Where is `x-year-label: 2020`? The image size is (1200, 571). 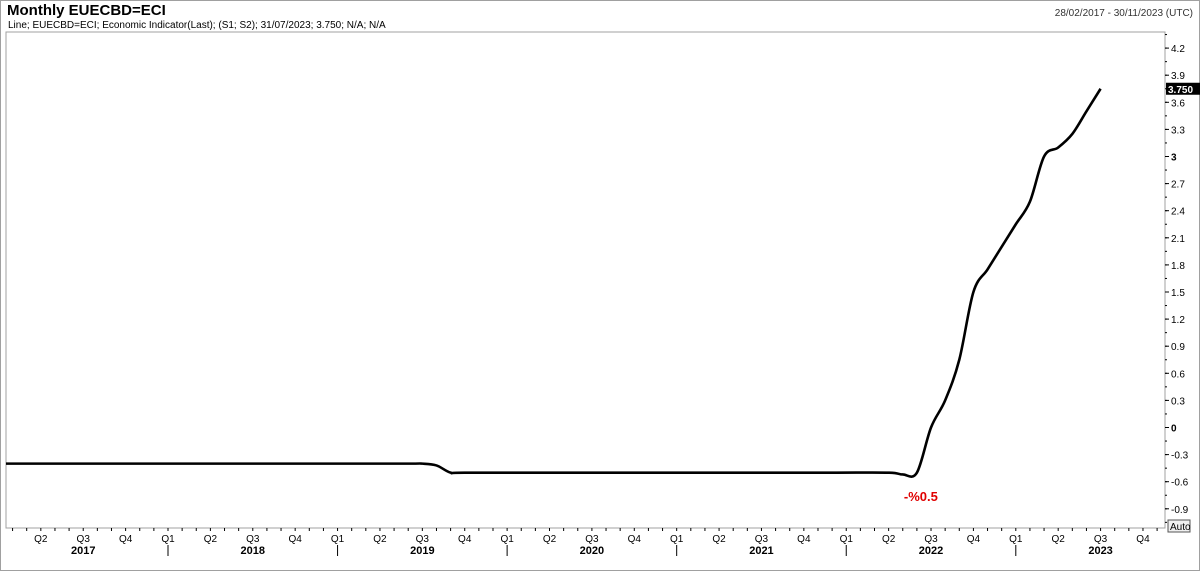 x-year-label: 2020 is located at coordinates (592, 551).